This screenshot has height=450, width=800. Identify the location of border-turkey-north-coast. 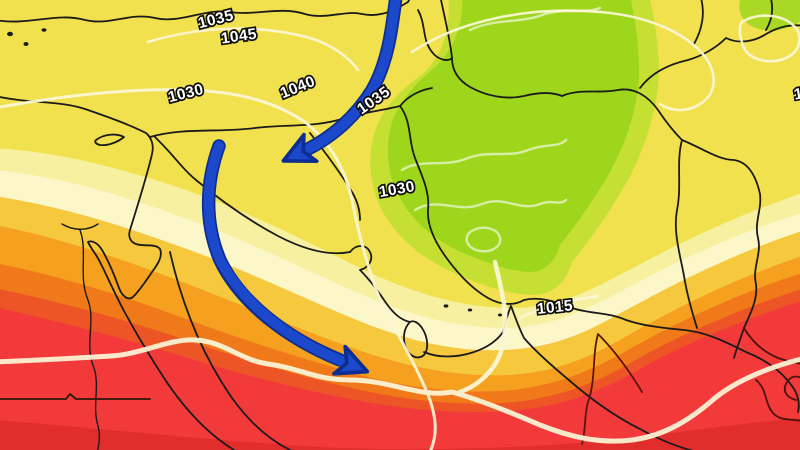
(205, 11).